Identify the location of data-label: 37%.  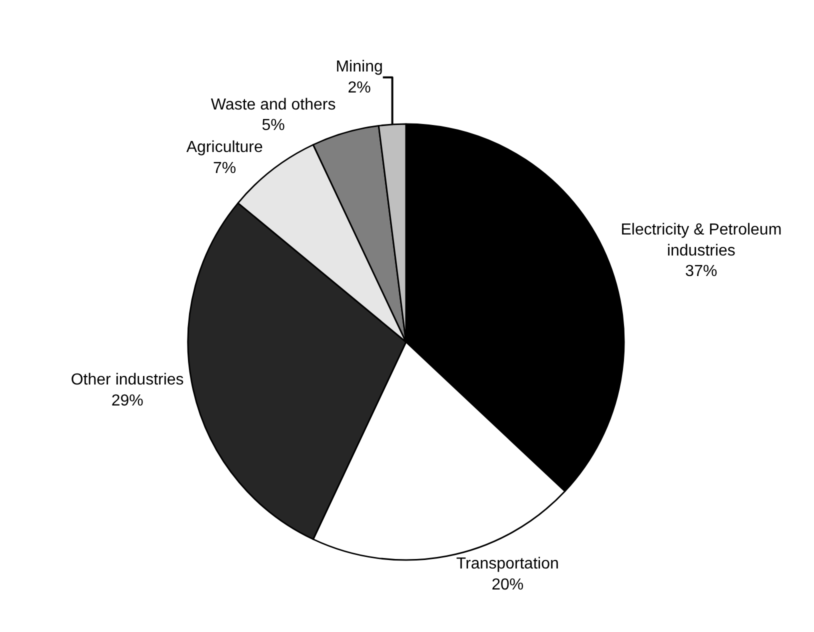
(701, 271).